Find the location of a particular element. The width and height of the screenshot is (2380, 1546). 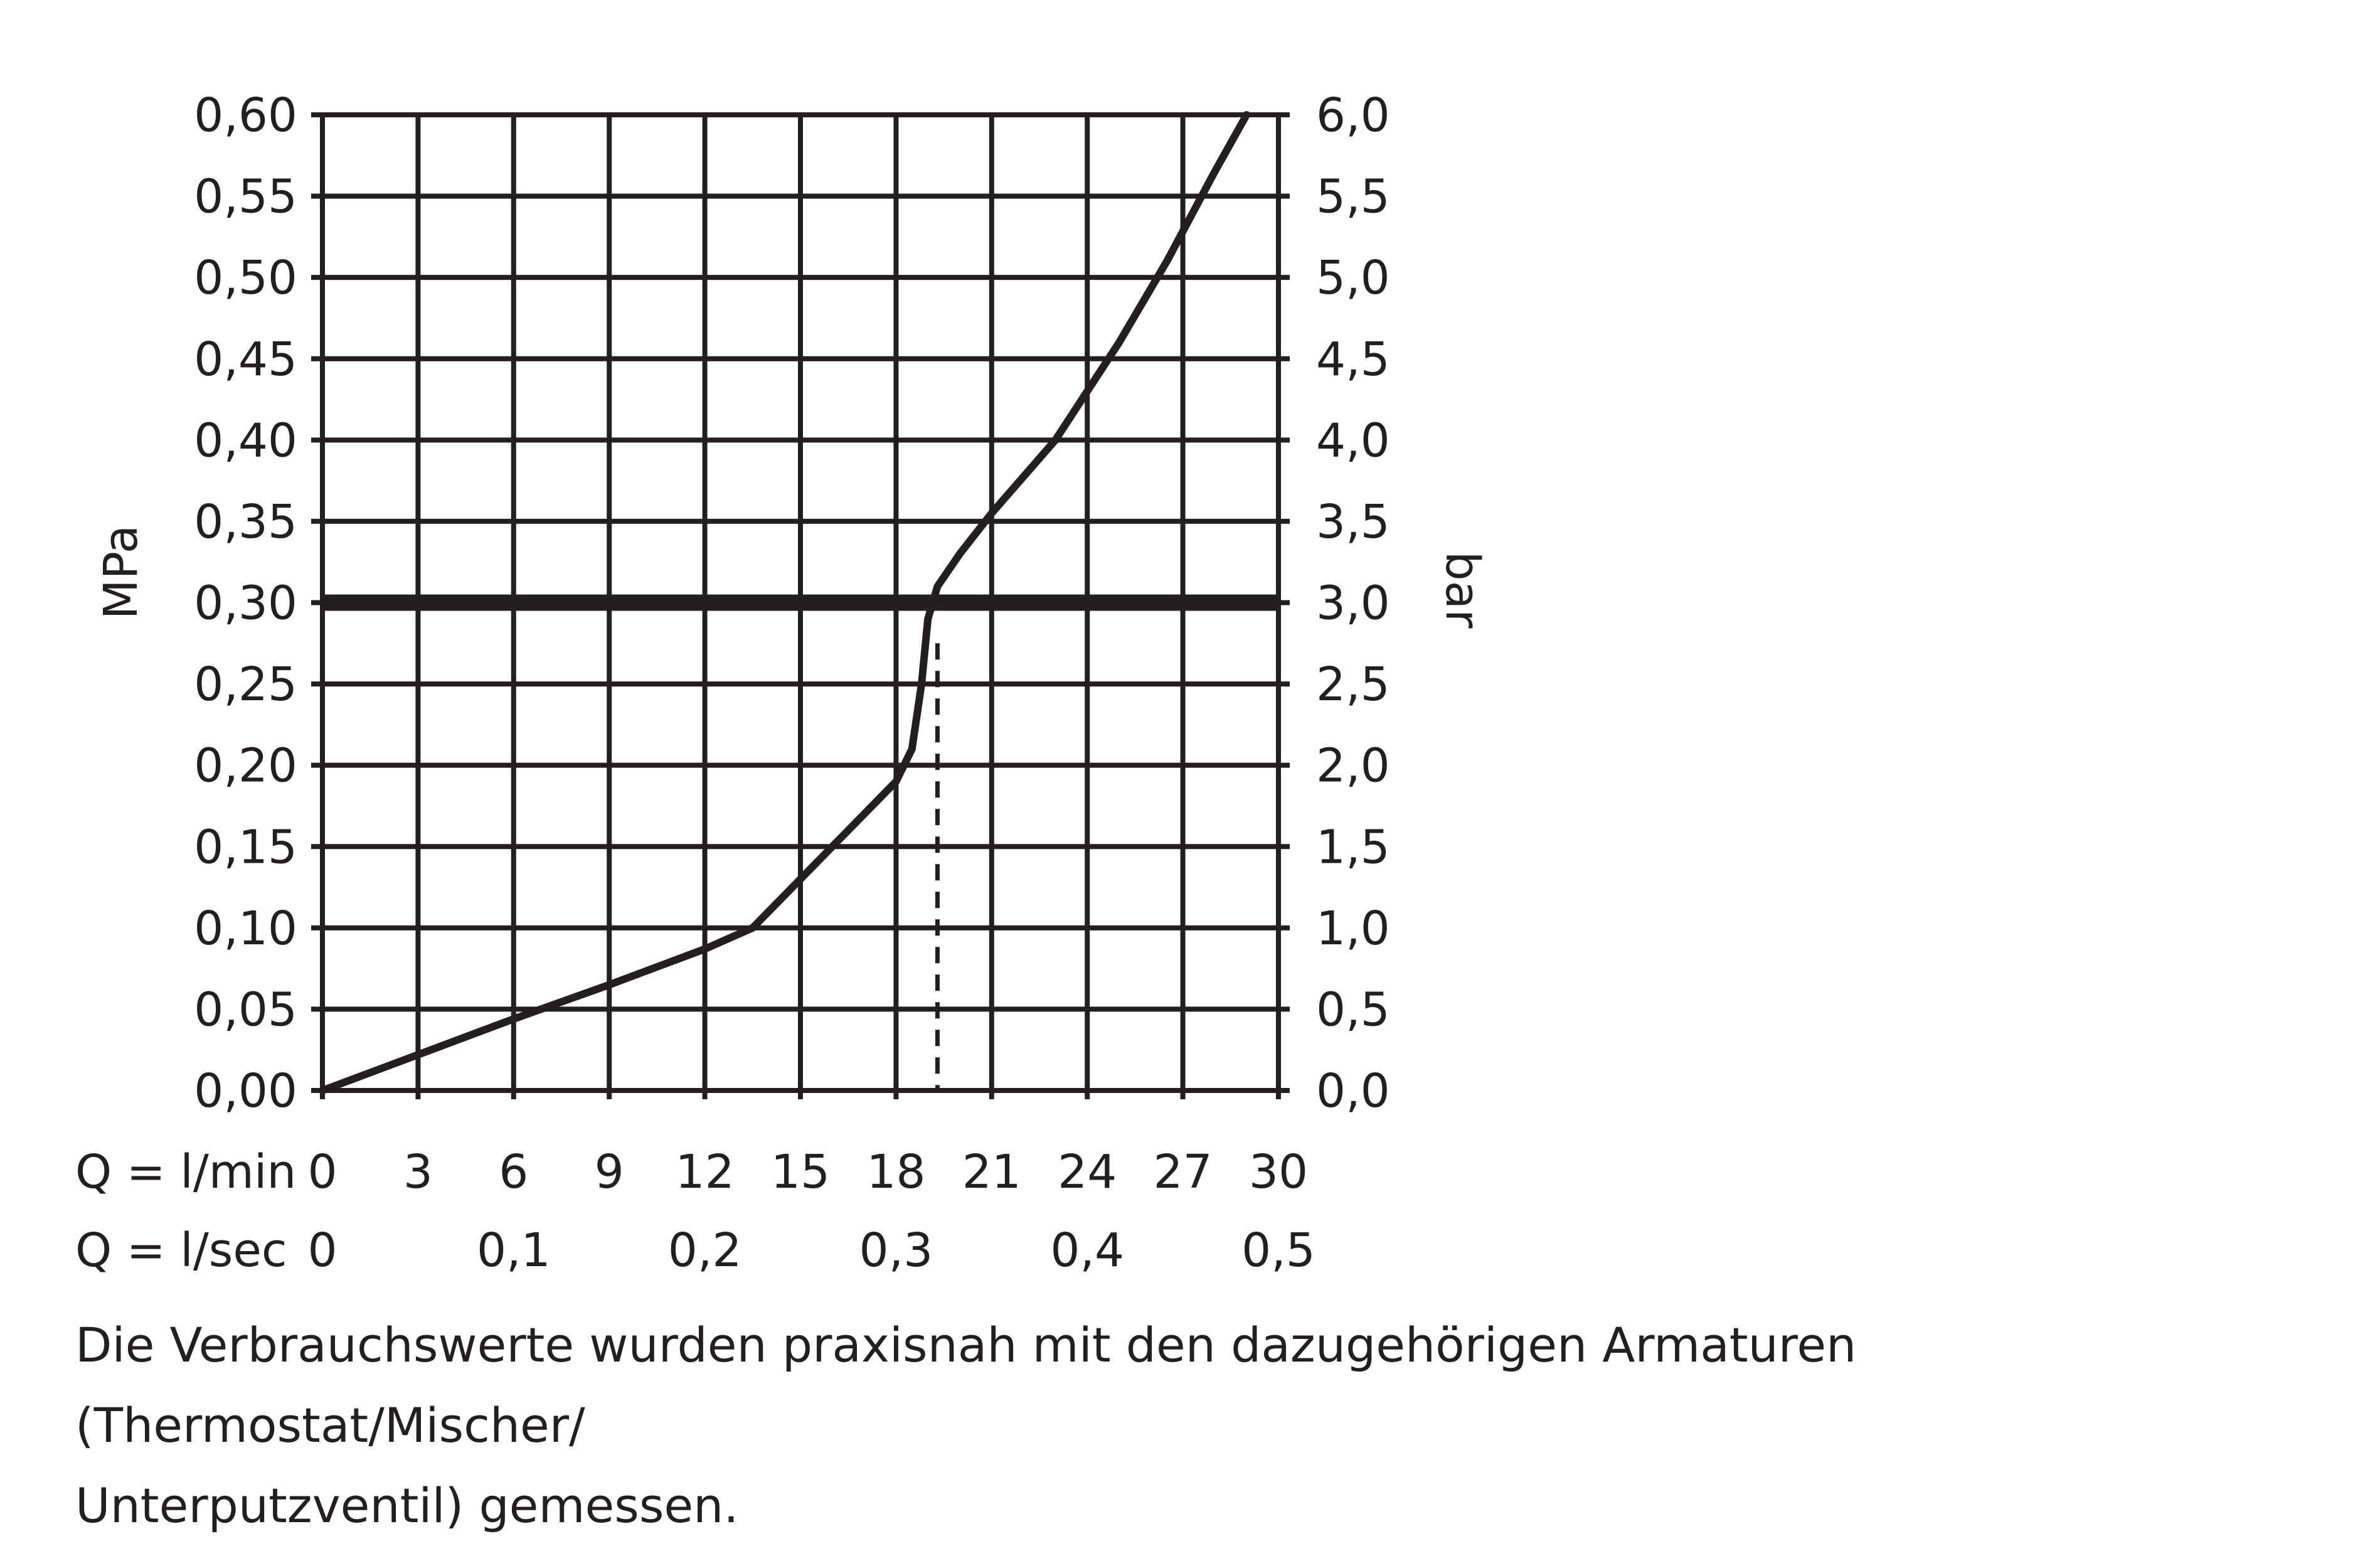

x-tick-label-lsec: 0 is located at coordinates (322, 1250).